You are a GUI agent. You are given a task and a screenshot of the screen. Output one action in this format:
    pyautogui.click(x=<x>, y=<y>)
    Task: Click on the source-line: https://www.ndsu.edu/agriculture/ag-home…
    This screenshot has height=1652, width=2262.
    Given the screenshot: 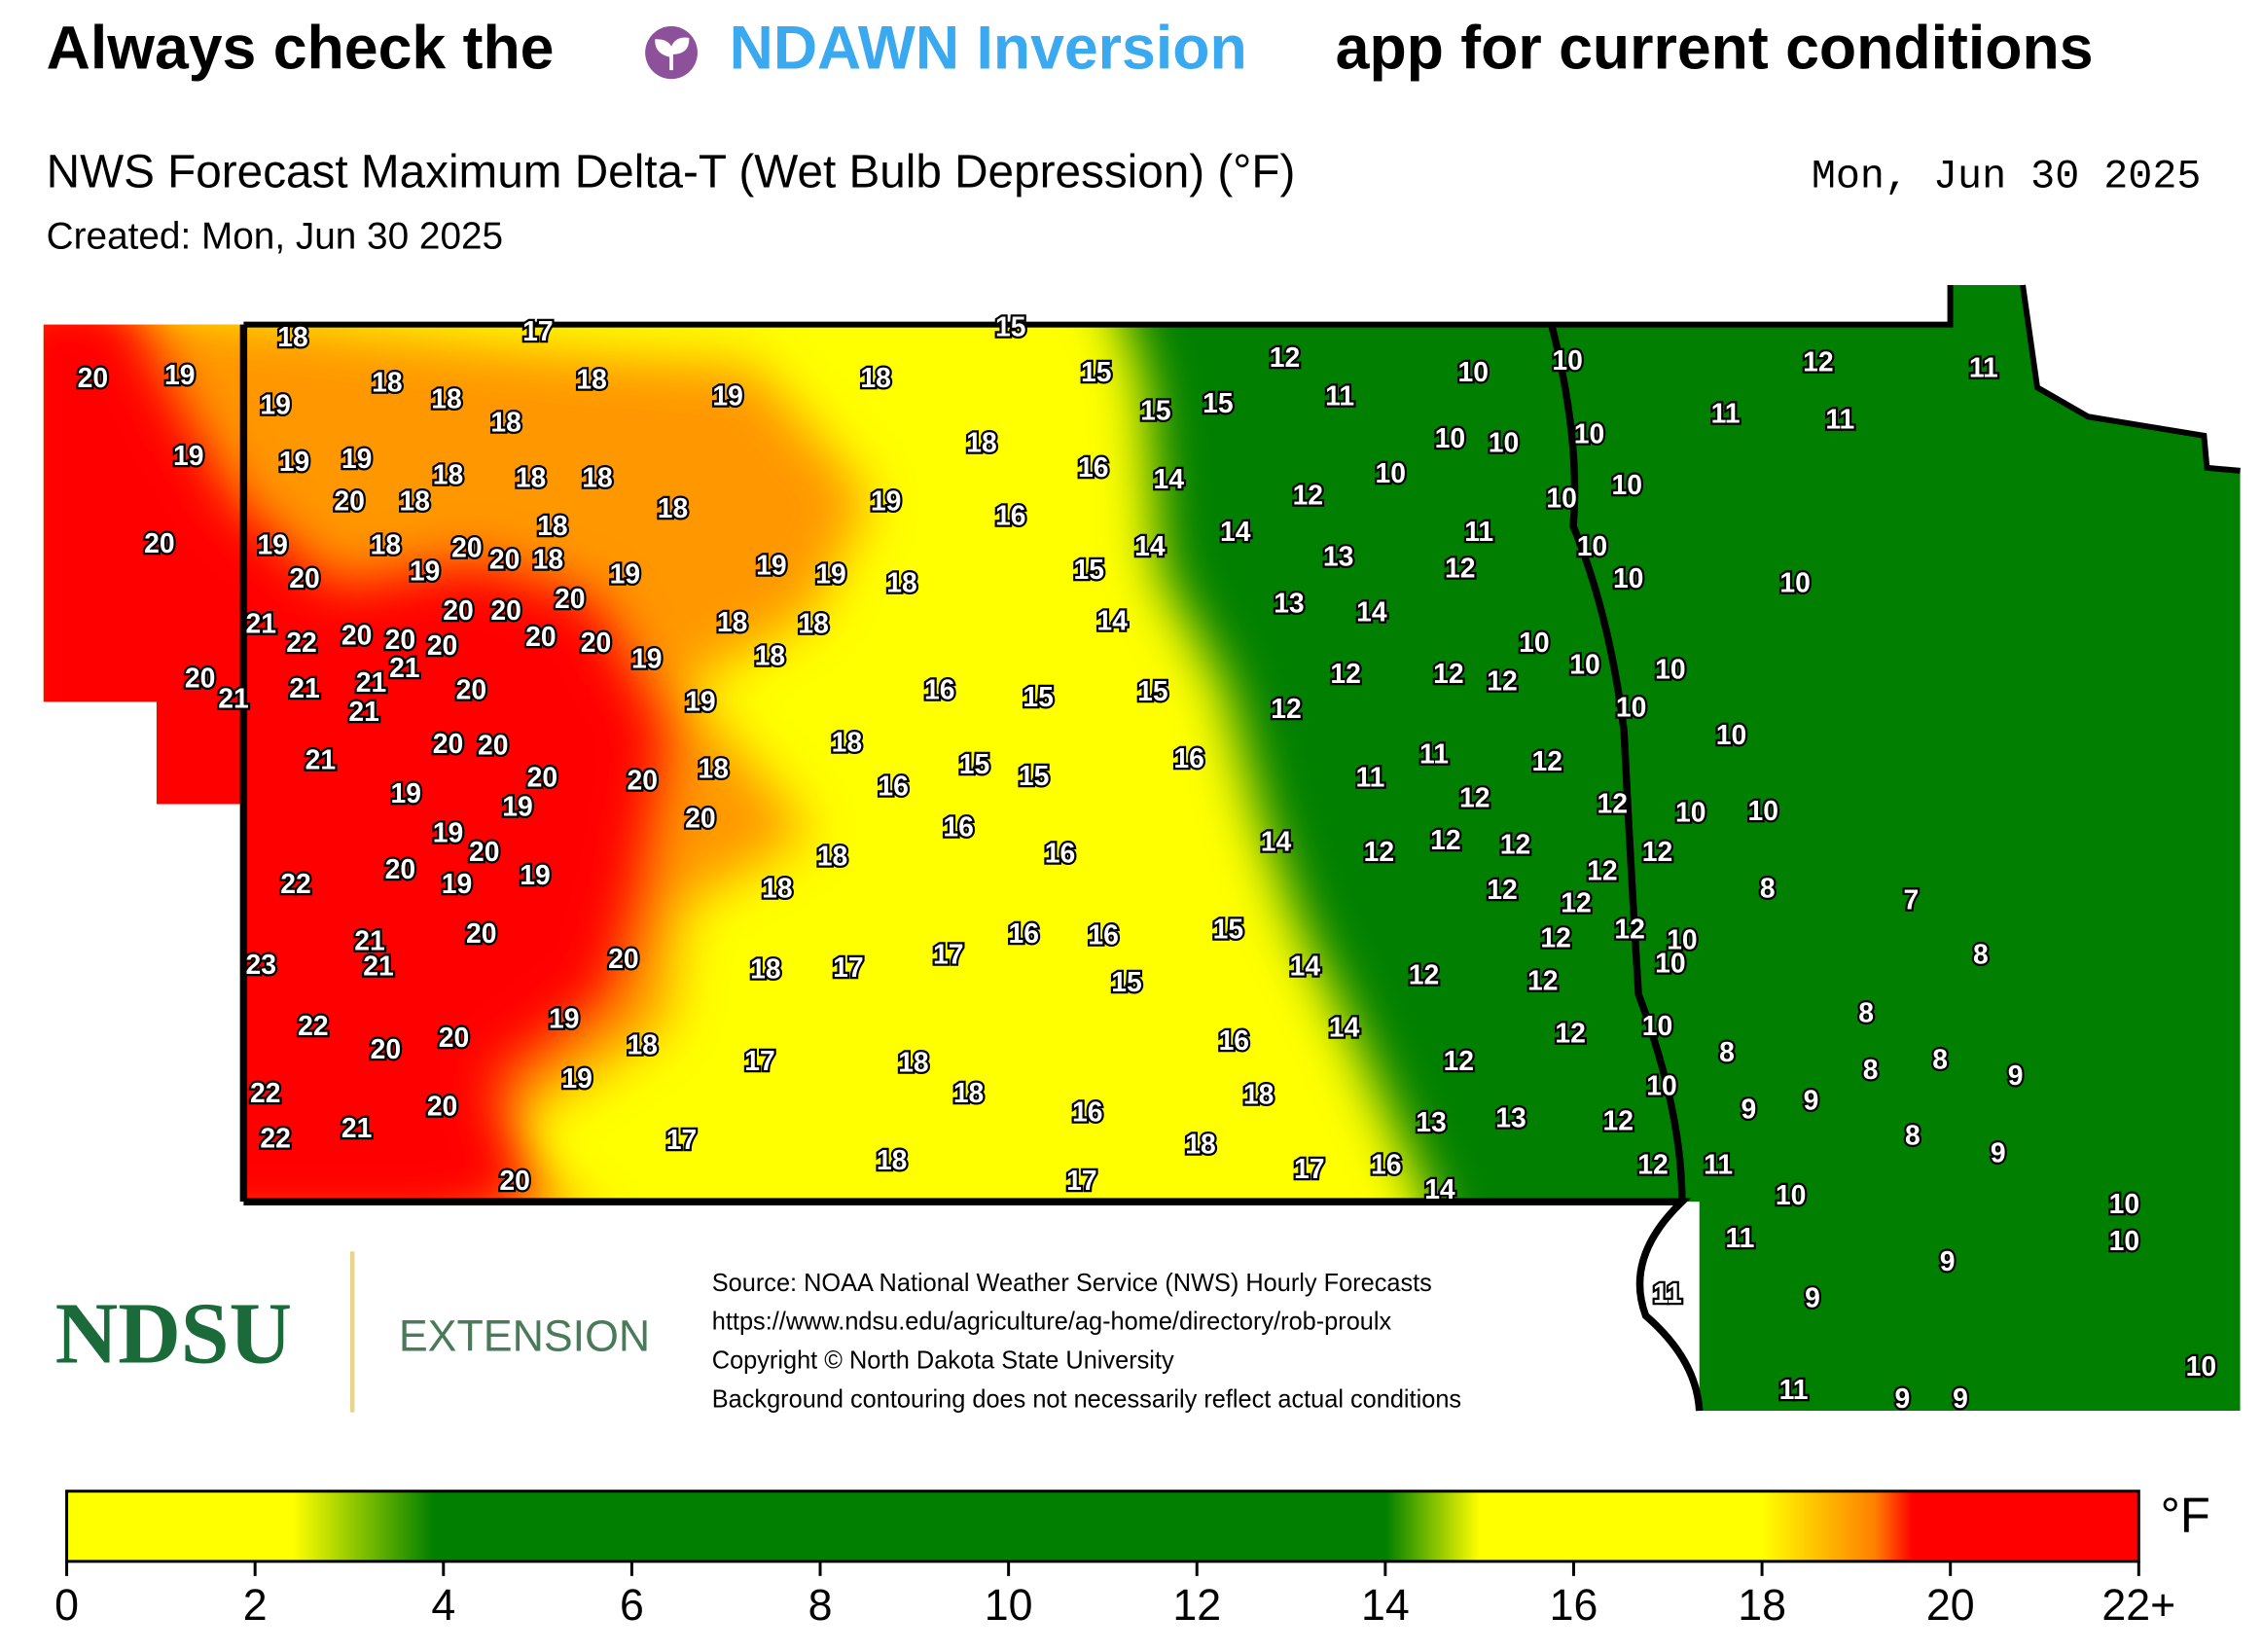 What is the action you would take?
    pyautogui.click(x=1052, y=1322)
    